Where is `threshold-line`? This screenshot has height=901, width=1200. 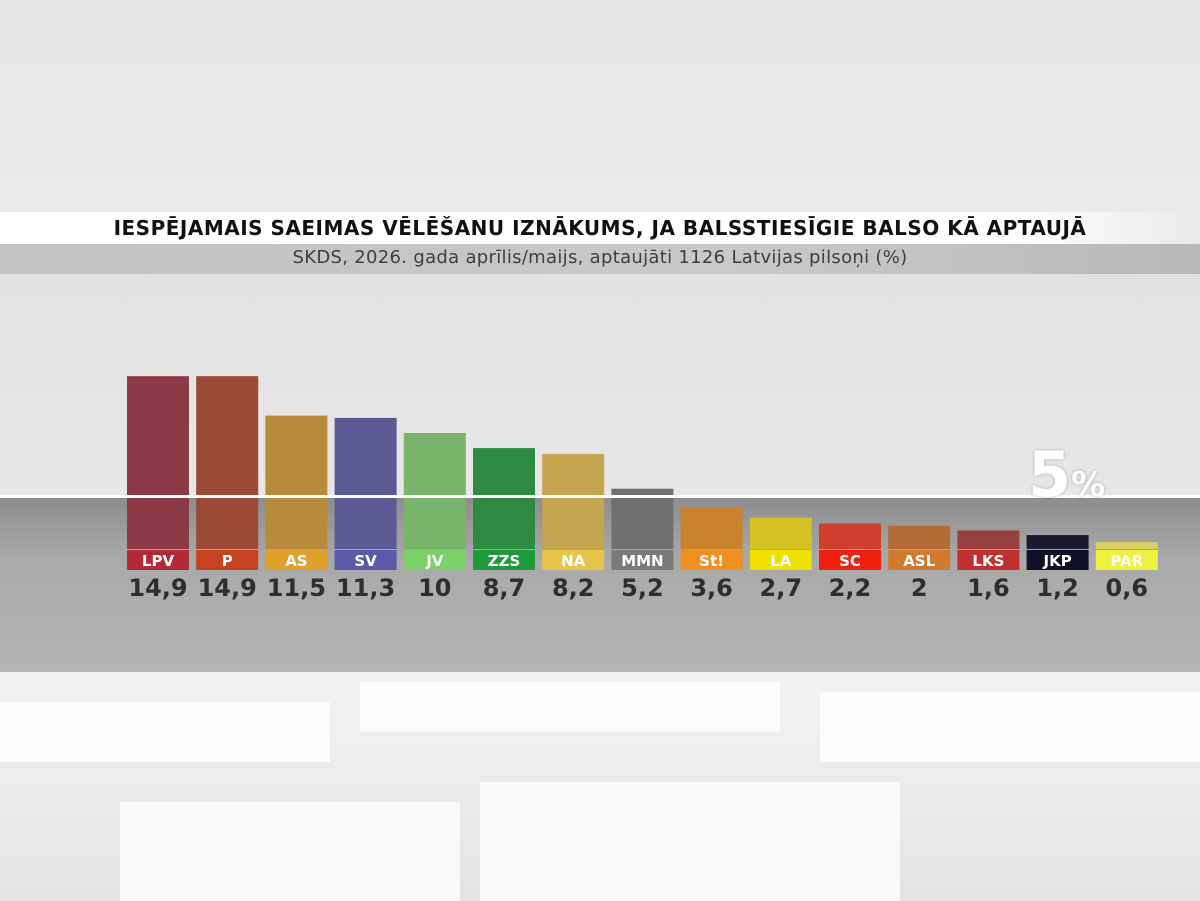 threshold-line is located at coordinates (600, 496).